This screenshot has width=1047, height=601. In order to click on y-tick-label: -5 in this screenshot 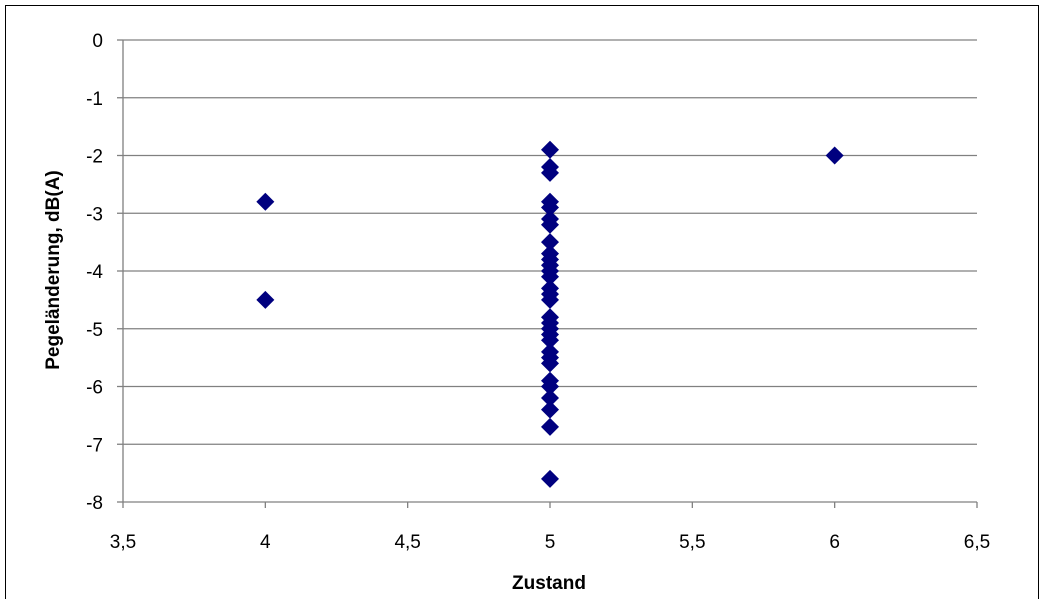, I will do `click(94, 330)`.